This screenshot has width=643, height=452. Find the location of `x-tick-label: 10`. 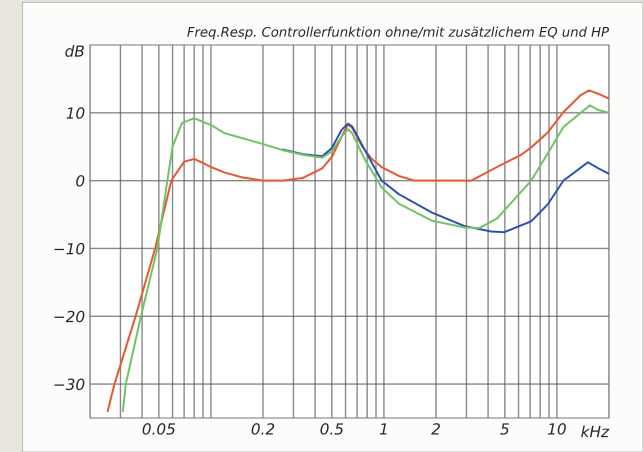

x-tick-label: 10 is located at coordinates (557, 429).